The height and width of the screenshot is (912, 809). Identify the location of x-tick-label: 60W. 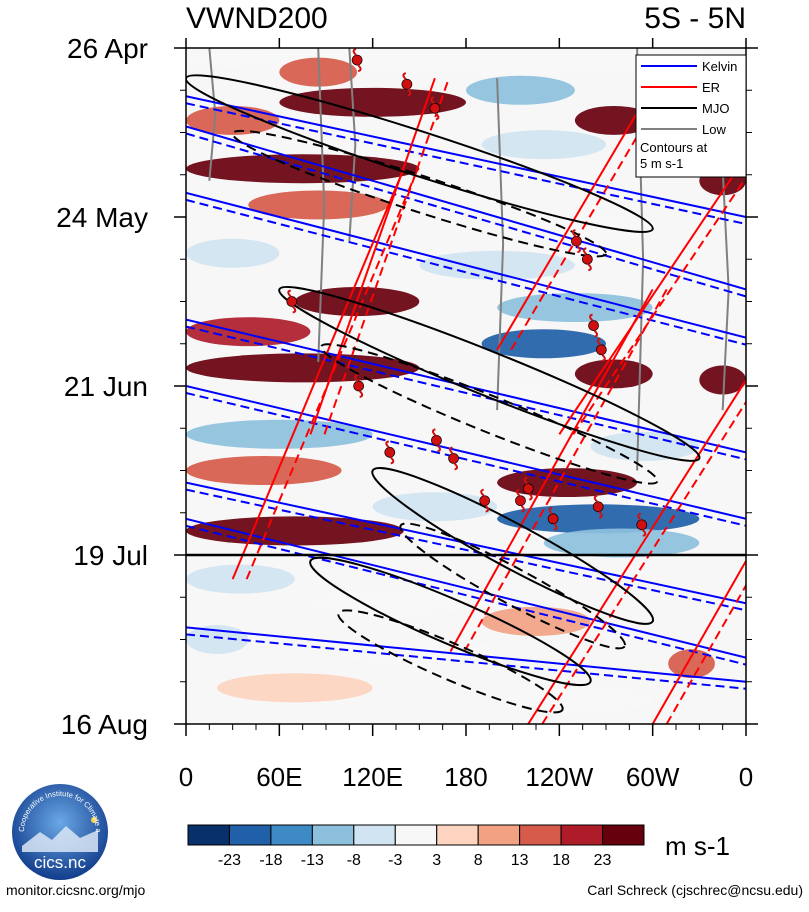
(653, 777).